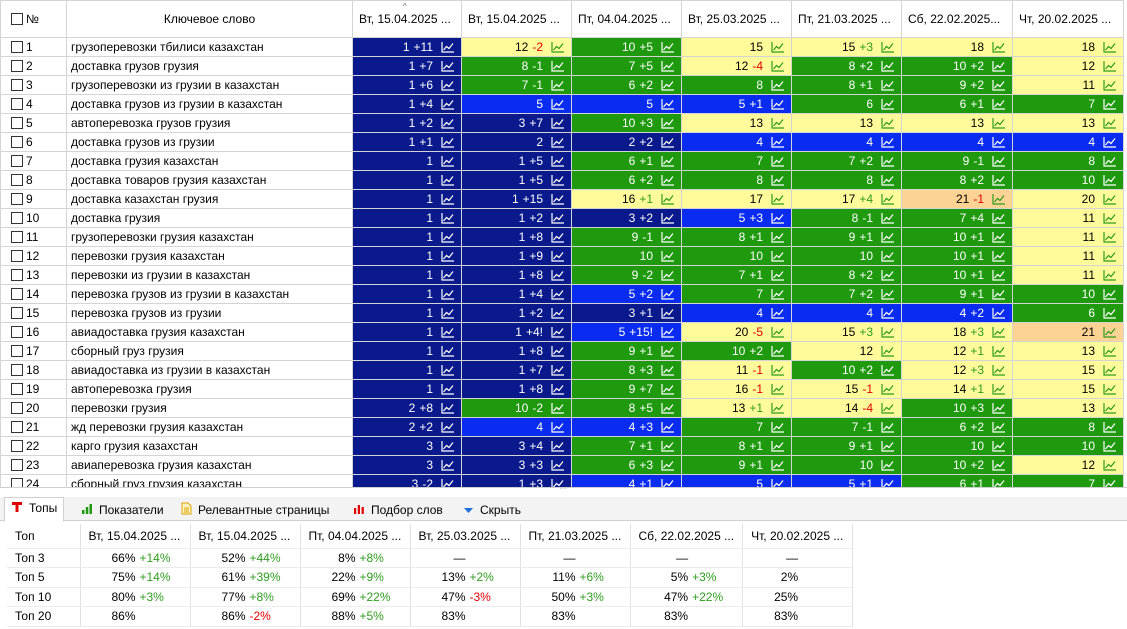  What do you see at coordinates (33, 47) in the screenshot?
I see `row-number-cell: 1` at bounding box center [33, 47].